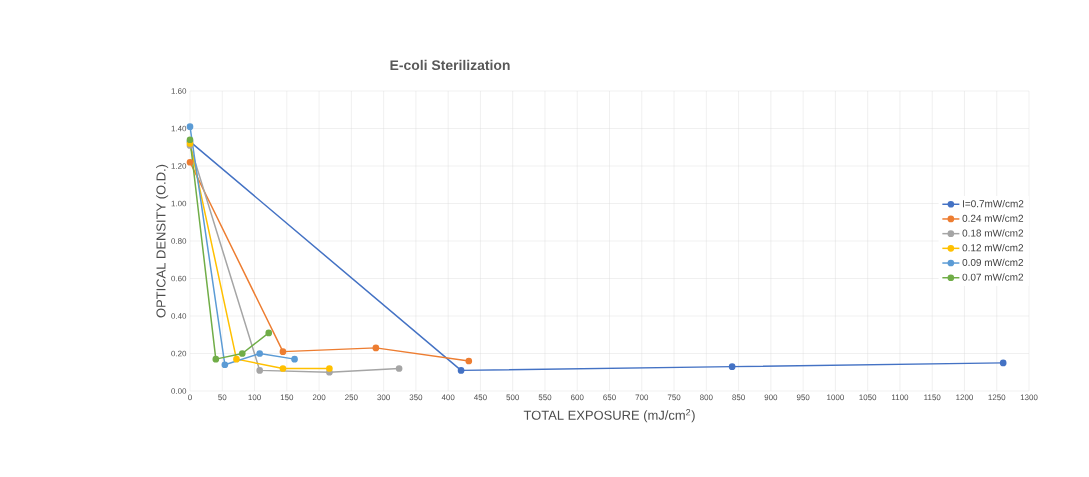 The height and width of the screenshot is (477, 1089). I want to click on x-axis-title: TOTAL EXPOSURE (mJ/cm$^{2}$), so click(609, 416).